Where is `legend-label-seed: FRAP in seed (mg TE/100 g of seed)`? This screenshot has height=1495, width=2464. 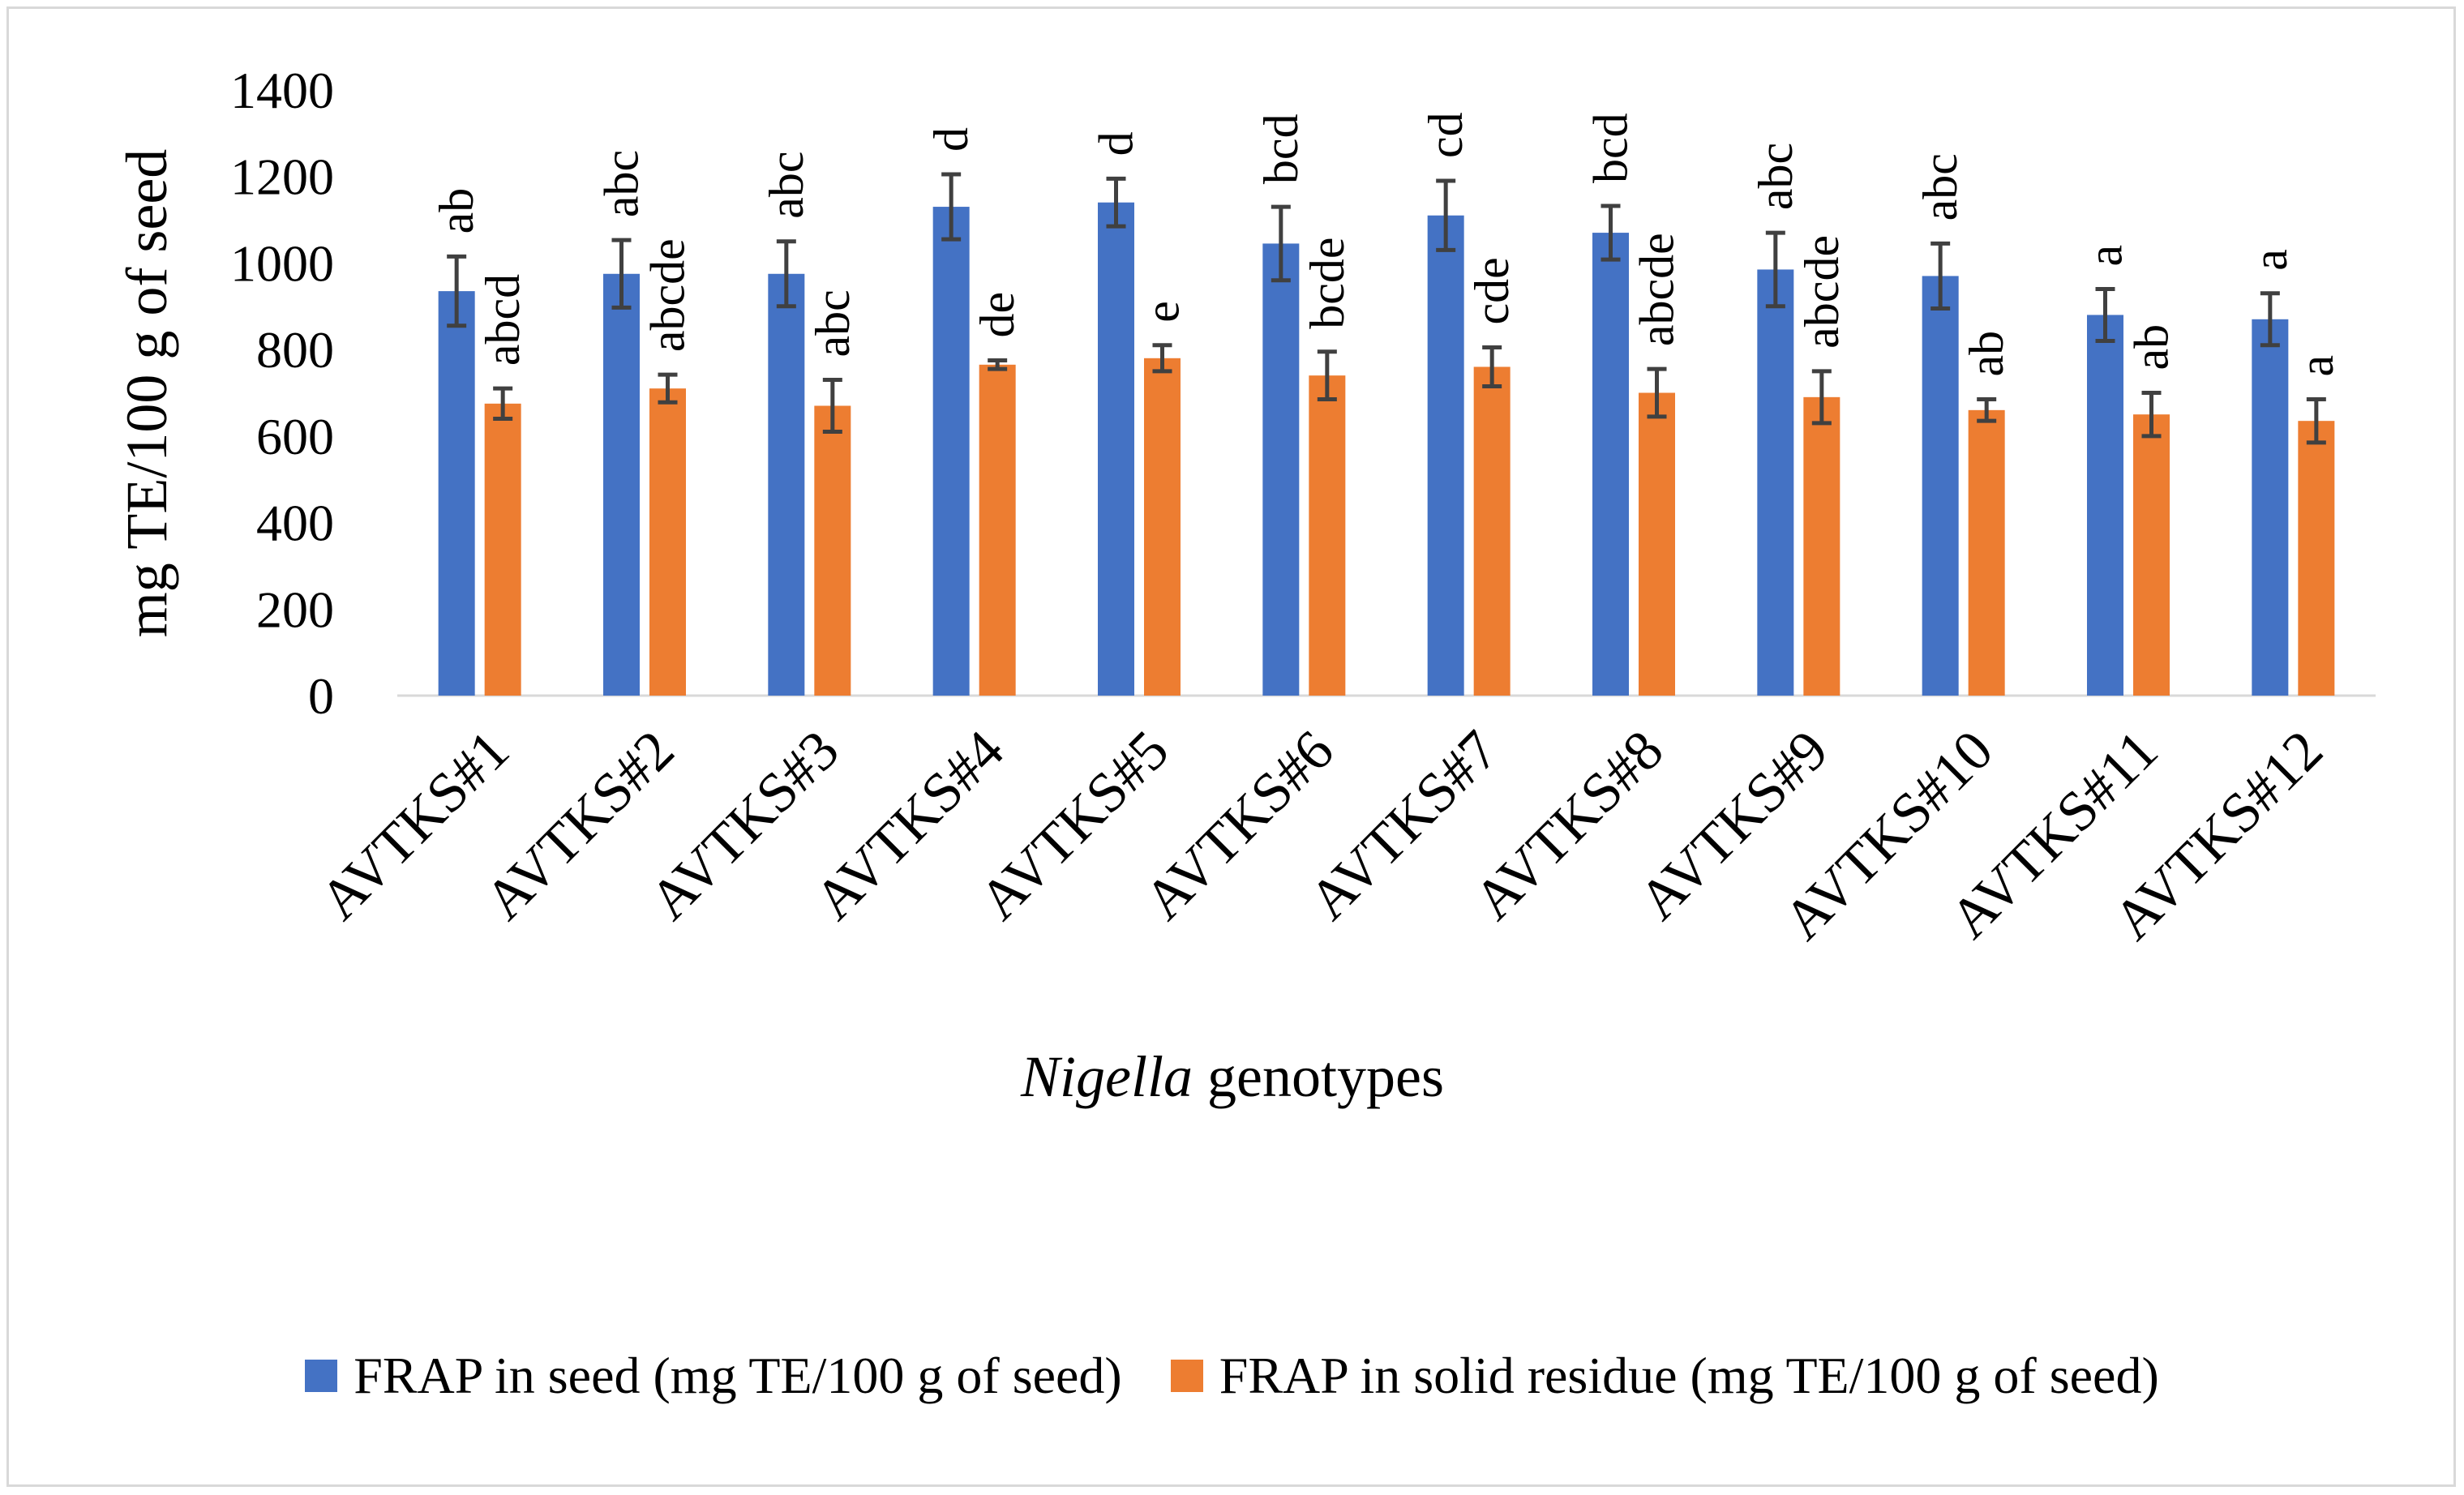
legend-label-seed: FRAP in seed (mg TE/100 g of seed) is located at coordinates (738, 1375).